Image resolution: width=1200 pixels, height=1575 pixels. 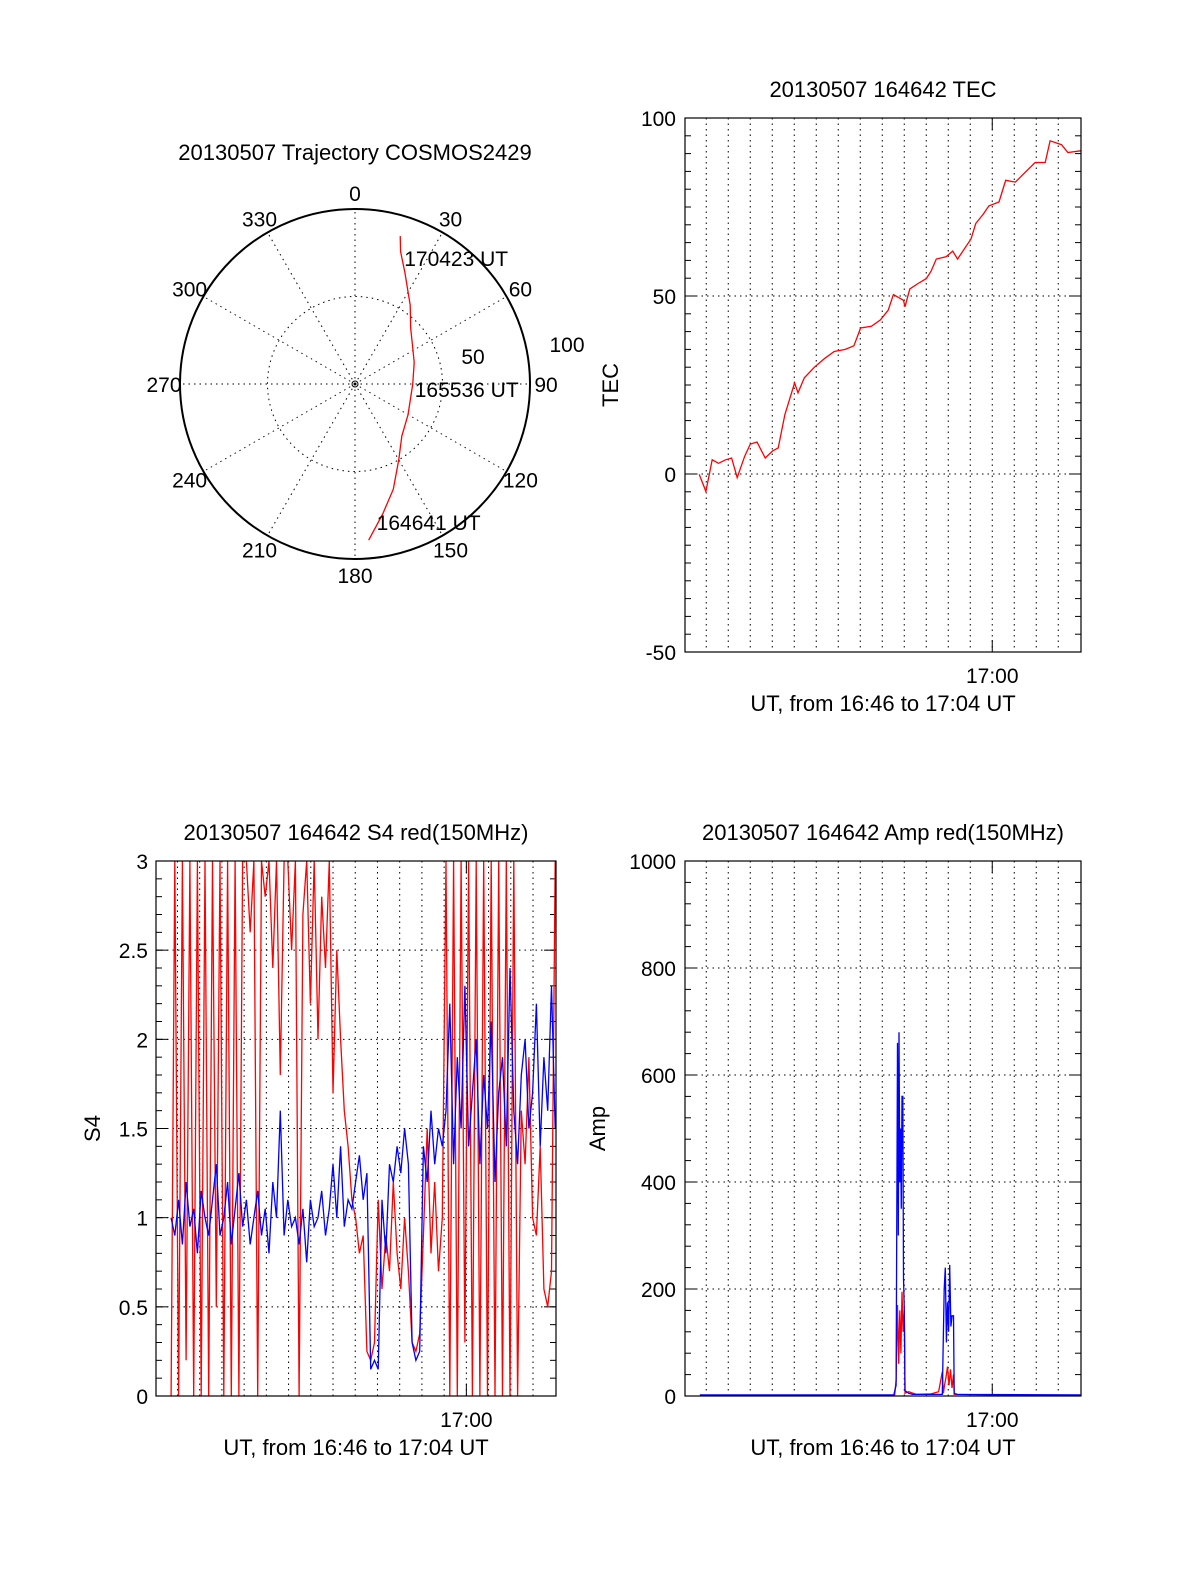 I want to click on angle-label: 180, so click(x=354, y=576).